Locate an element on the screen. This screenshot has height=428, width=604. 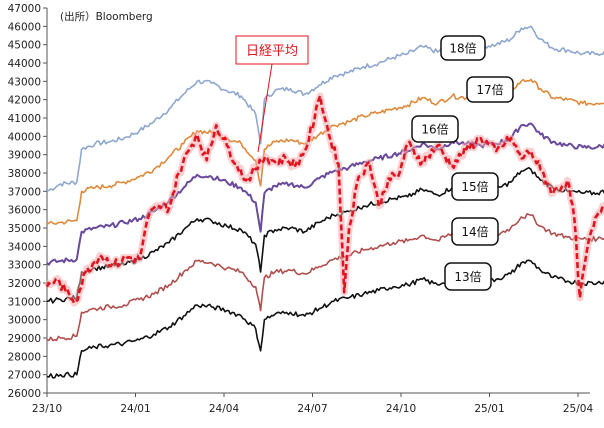
y-tick-label: 29000 is located at coordinates (24, 339).